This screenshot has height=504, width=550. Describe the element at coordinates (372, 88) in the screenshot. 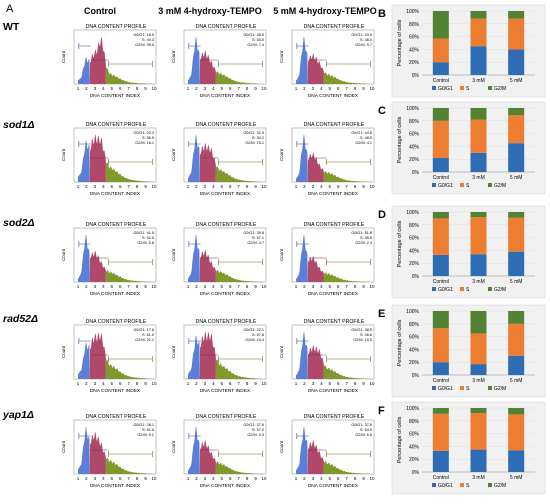

I see `histogram-tick: 10` at that location.